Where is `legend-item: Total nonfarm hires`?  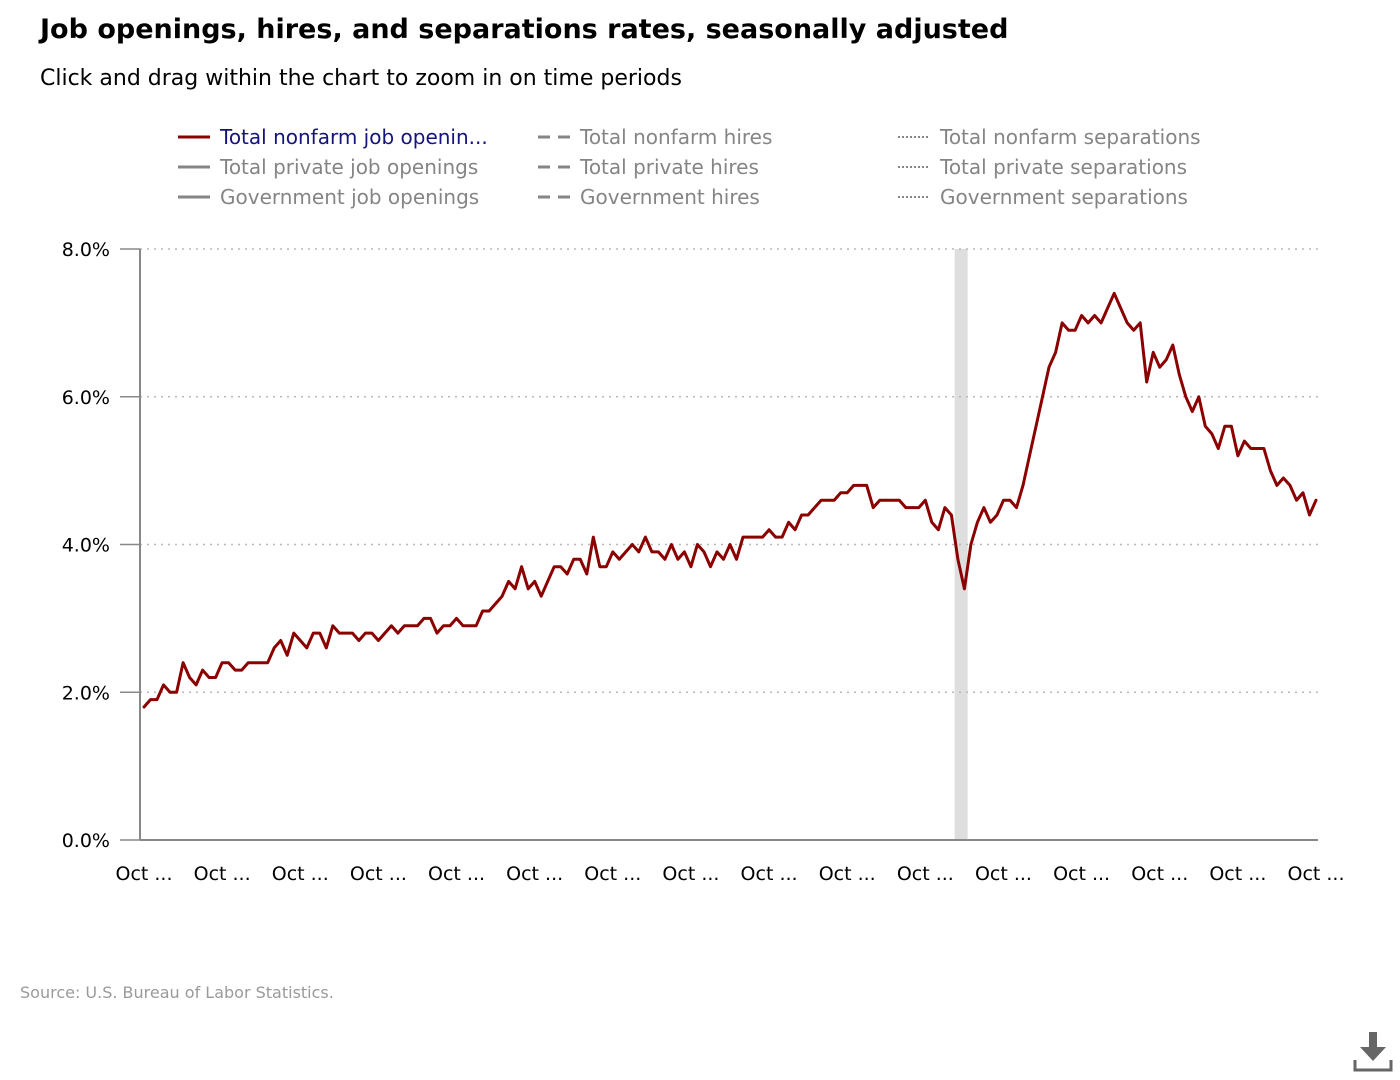 legend-item: Total nonfarm hires is located at coordinates (655, 137).